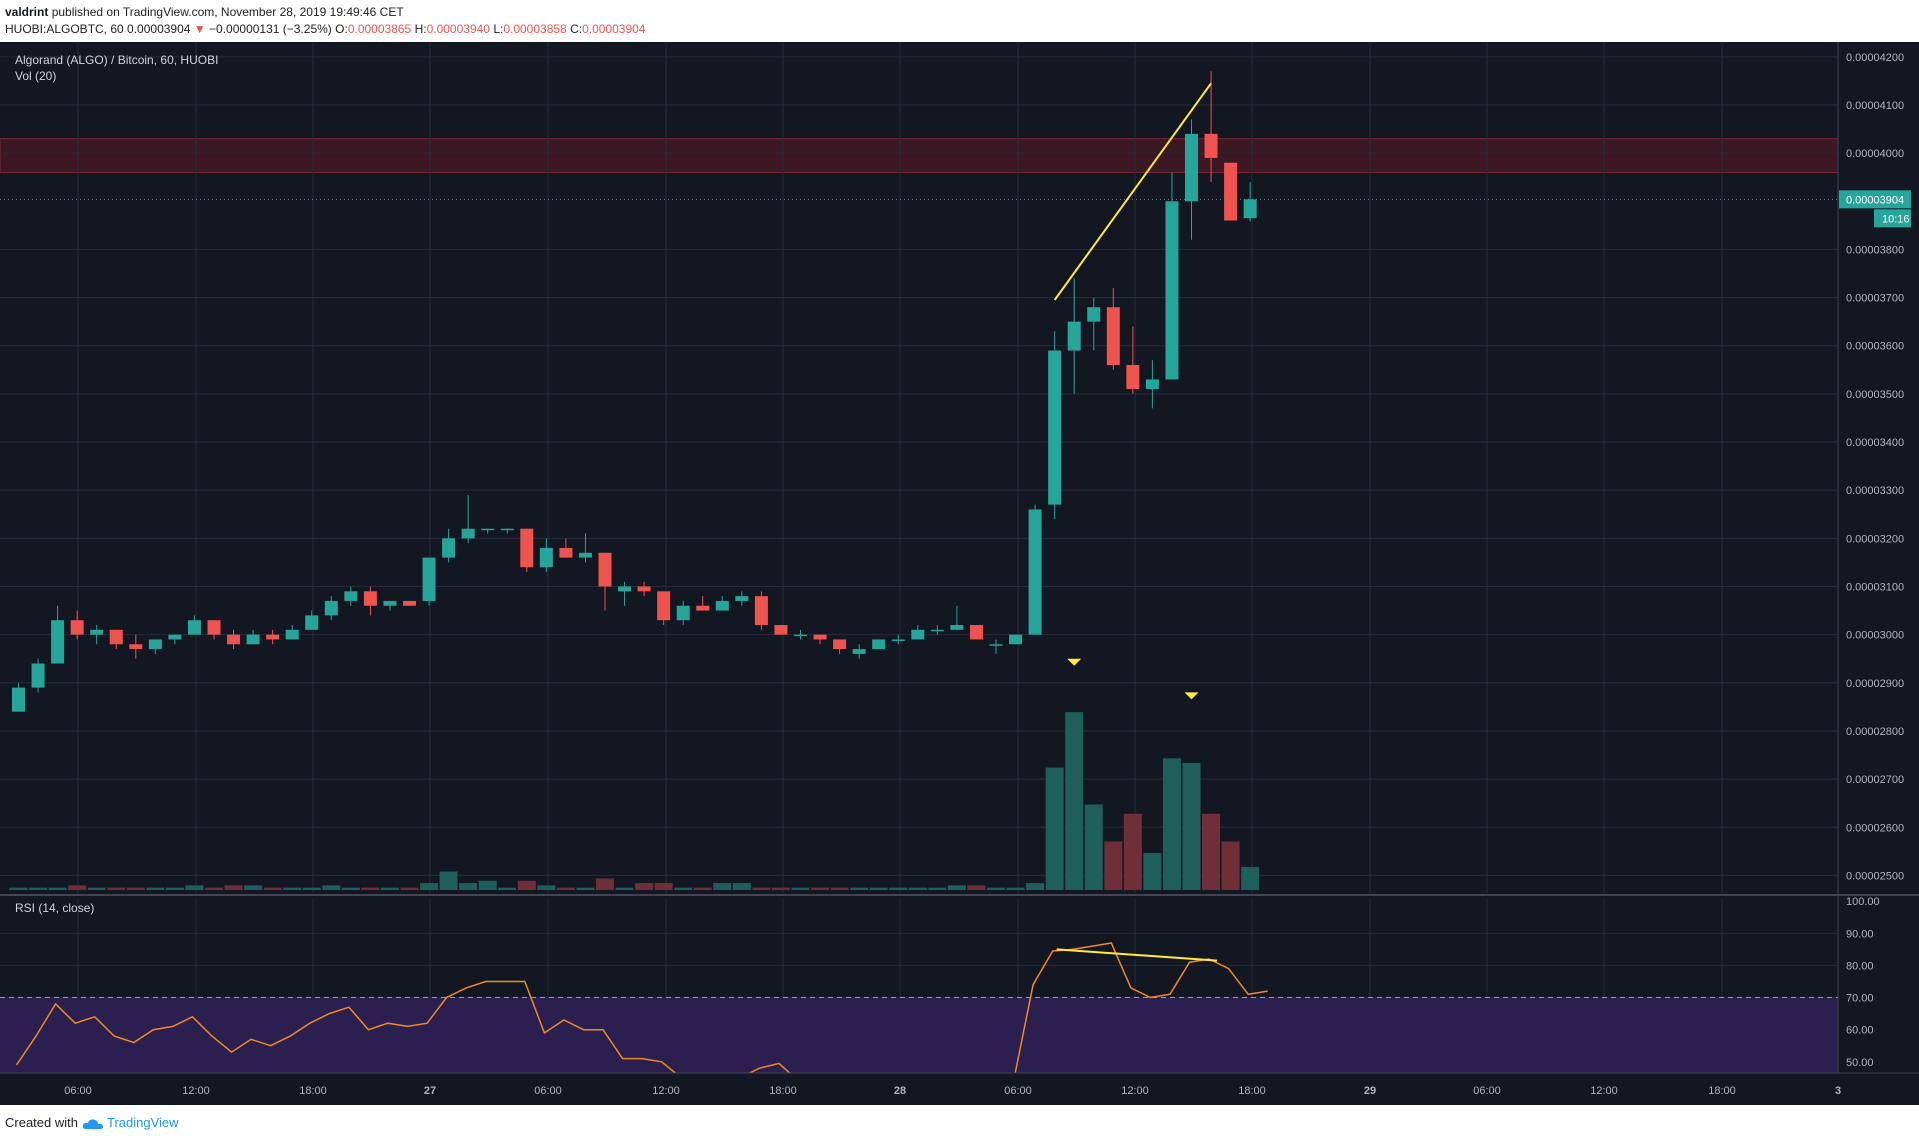 This screenshot has height=1141, width=1919. I want to click on time-tick-label: 27, so click(430, 1091).